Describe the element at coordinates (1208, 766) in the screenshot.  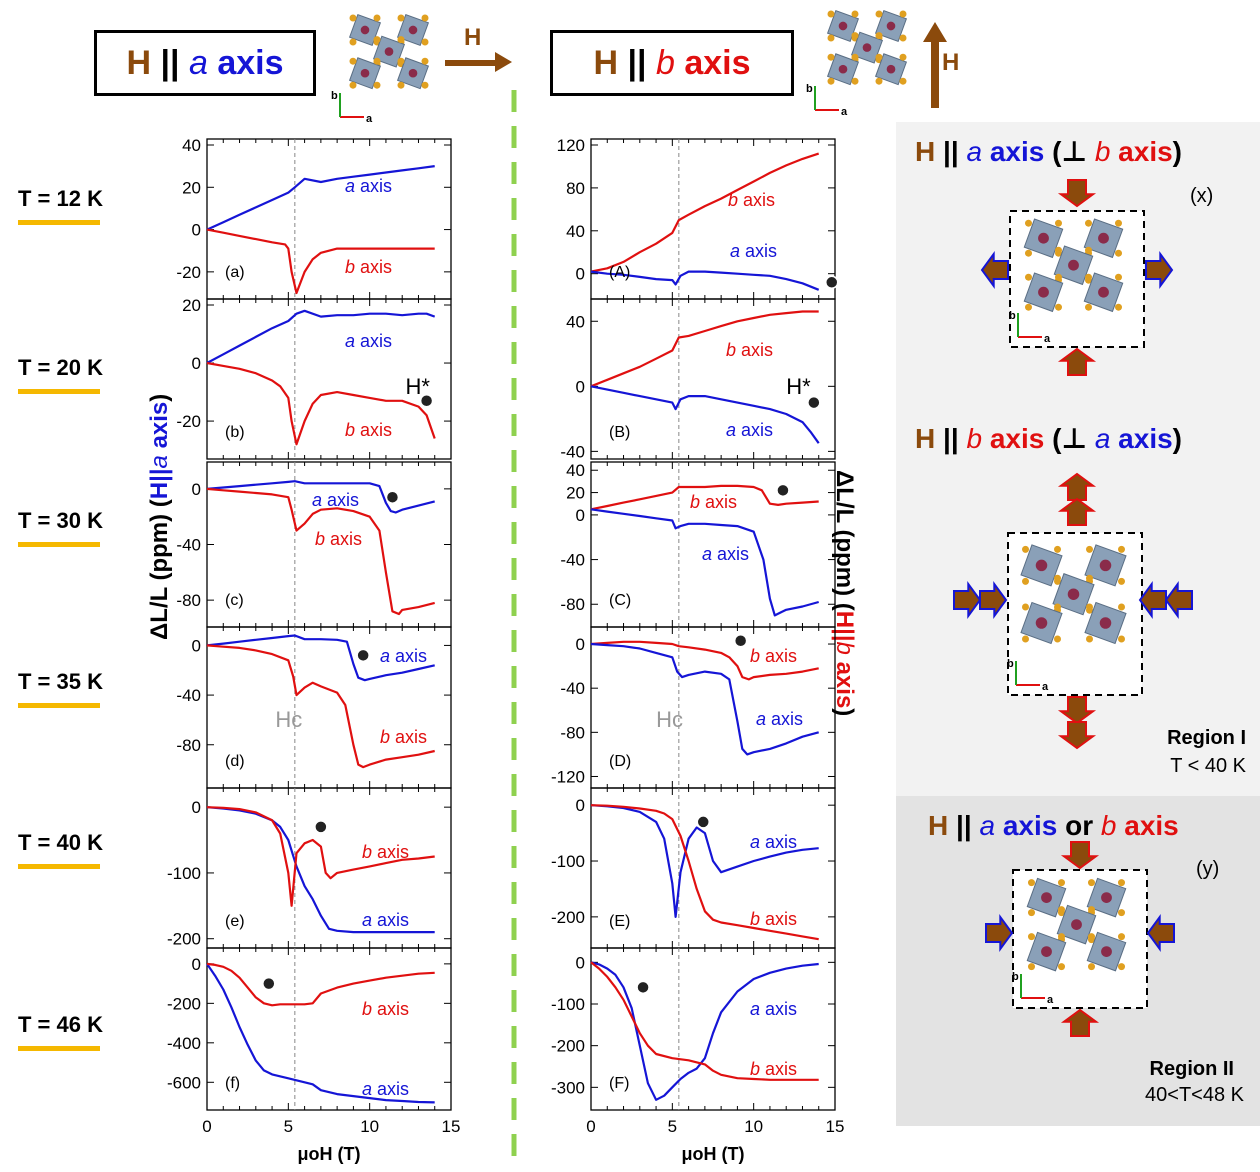
I see `region-1-cond: T < 40 K` at that location.